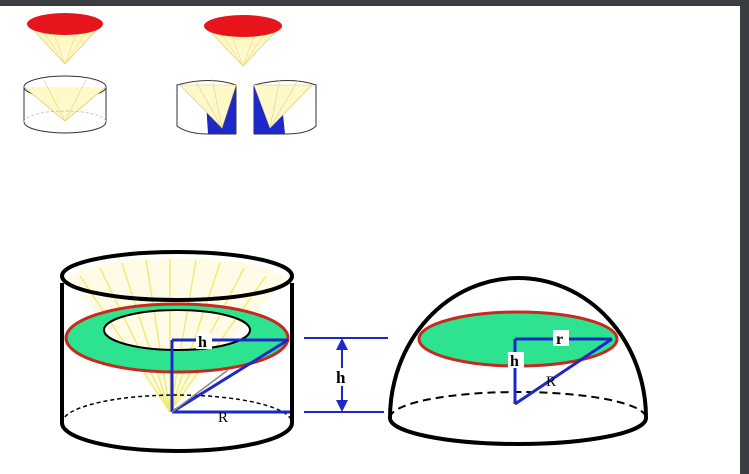 This screenshot has height=474, width=749. What do you see at coordinates (177, 276) in the screenshot?
I see `cylinder-top-rim` at bounding box center [177, 276].